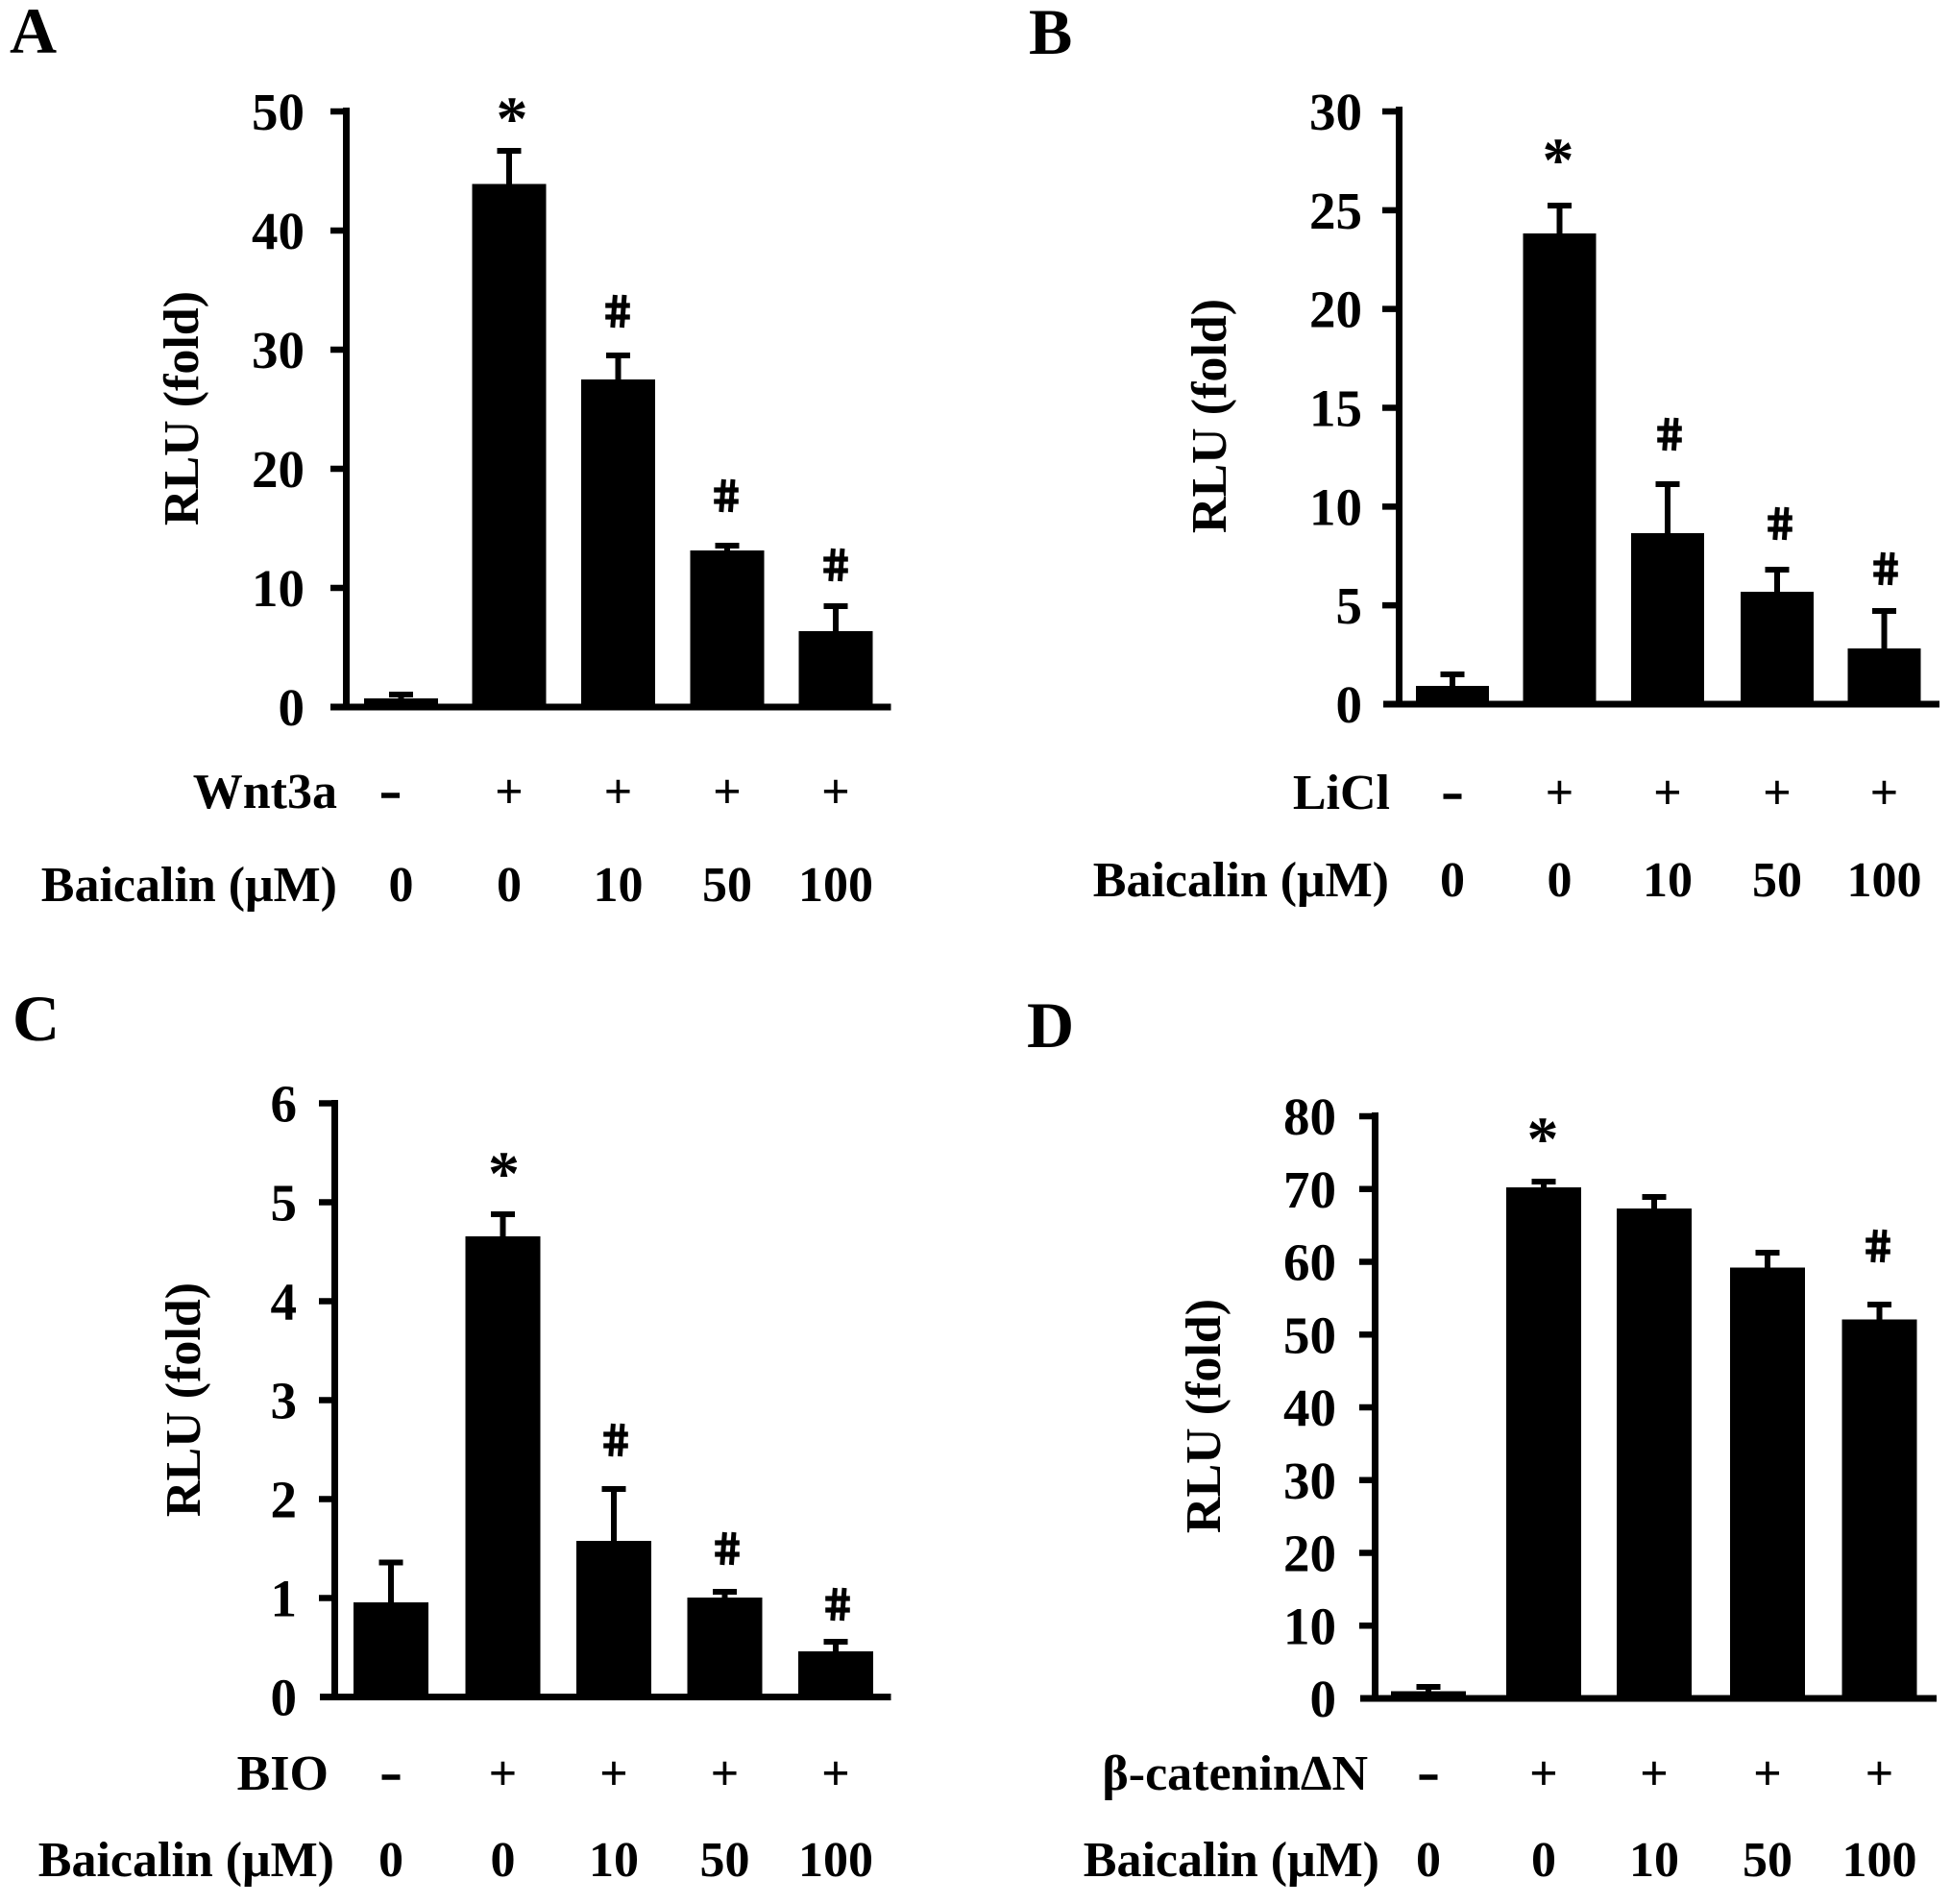 This screenshot has height=1904, width=1951. I want to click on svg-text: B, so click(1051, 34).